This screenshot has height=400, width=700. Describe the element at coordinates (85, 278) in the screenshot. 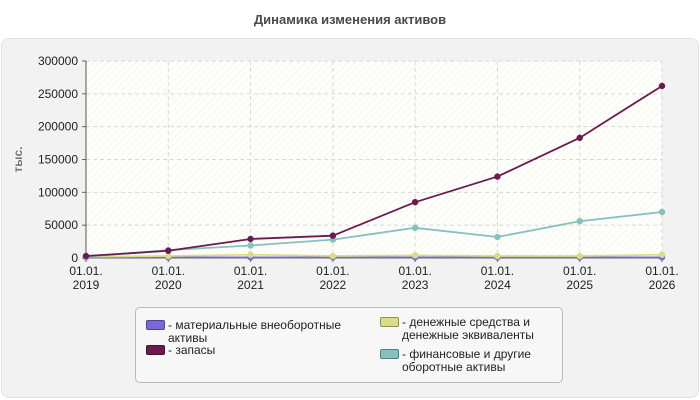

I see `x-tick-label: 01.01. 2019` at that location.